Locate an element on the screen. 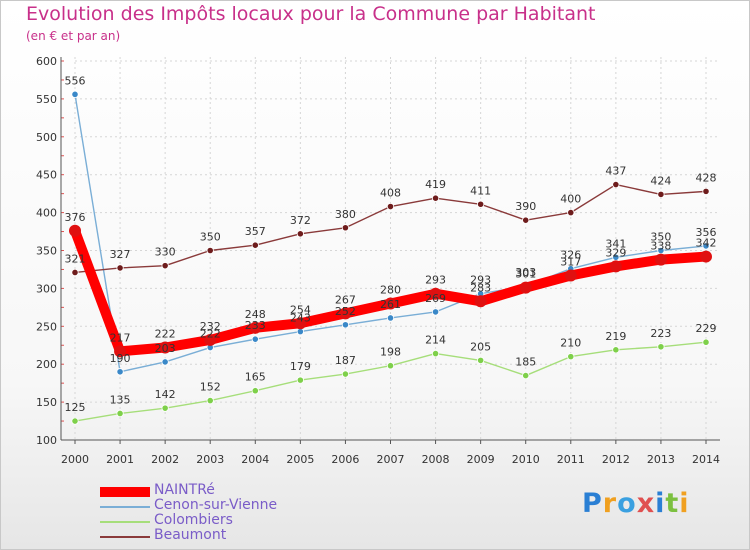 The image size is (750, 550). x-tick-label-2008: 2008 is located at coordinates (436, 459).